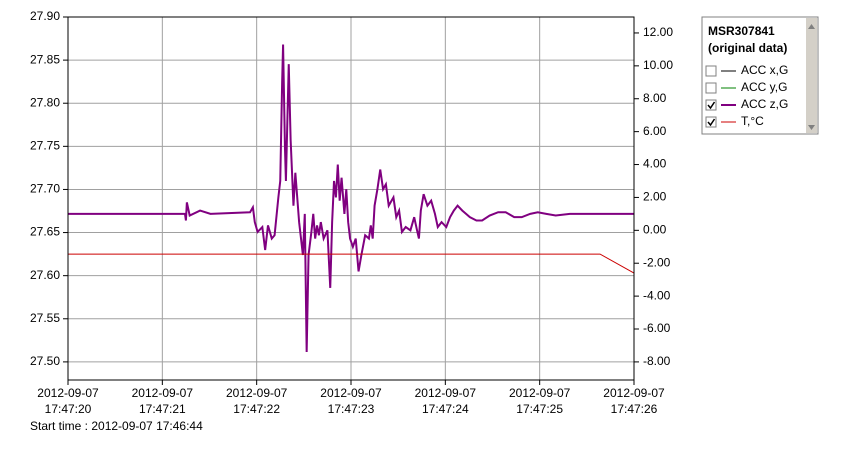 Image resolution: width=844 pixels, height=452 pixels. What do you see at coordinates (811, 127) in the screenshot?
I see `scroll-down` at bounding box center [811, 127].